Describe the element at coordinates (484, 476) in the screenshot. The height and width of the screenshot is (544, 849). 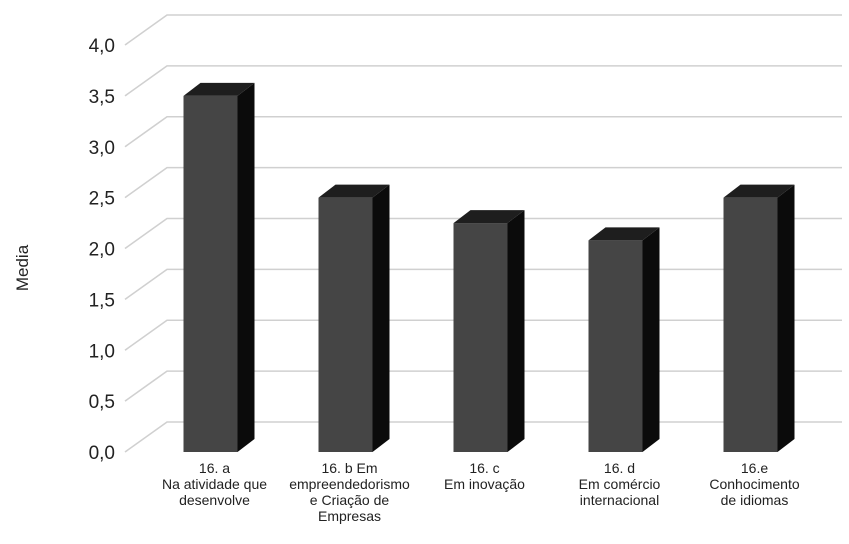
I see `x-tick-label: 16. c Em inovação` at that location.